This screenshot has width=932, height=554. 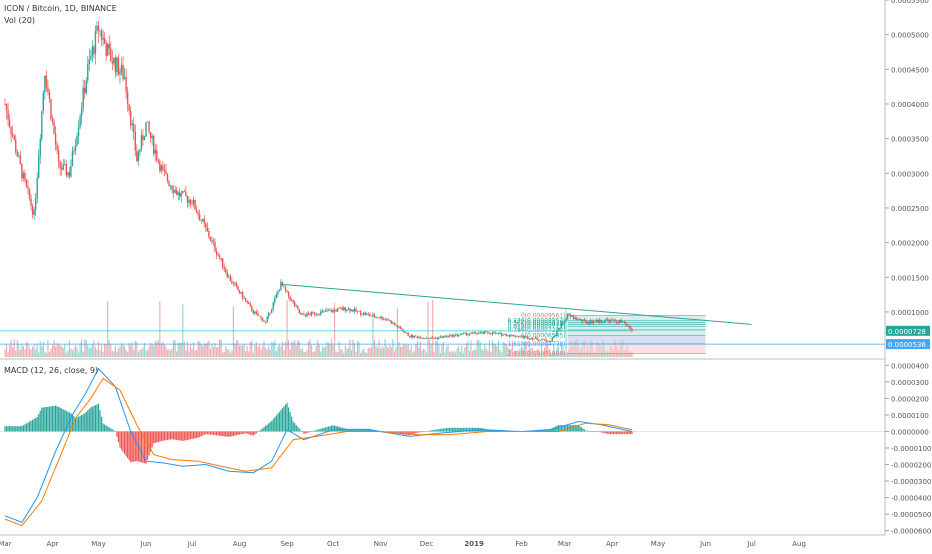 What do you see at coordinates (636, 339) in the screenshot?
I see `fib-zone-mid` at bounding box center [636, 339].